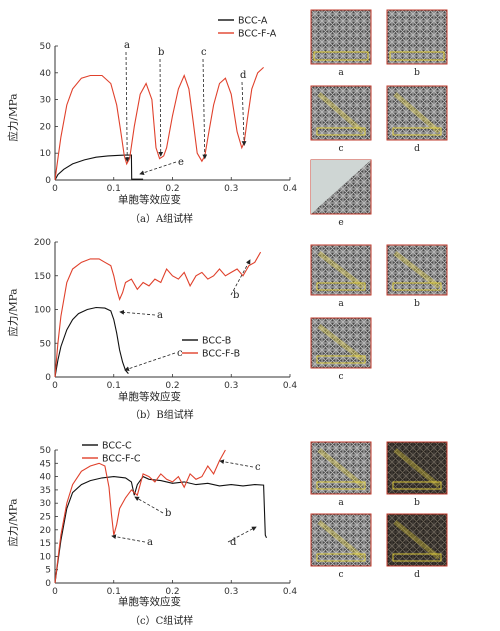 The image size is (500, 631). I want to click on legend-entry: BCC-C, so click(117, 446).